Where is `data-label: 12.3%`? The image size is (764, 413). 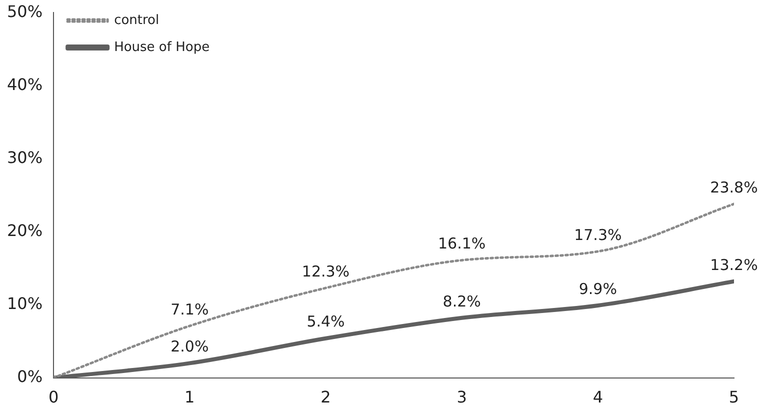
data-label: 12.3% is located at coordinates (326, 271).